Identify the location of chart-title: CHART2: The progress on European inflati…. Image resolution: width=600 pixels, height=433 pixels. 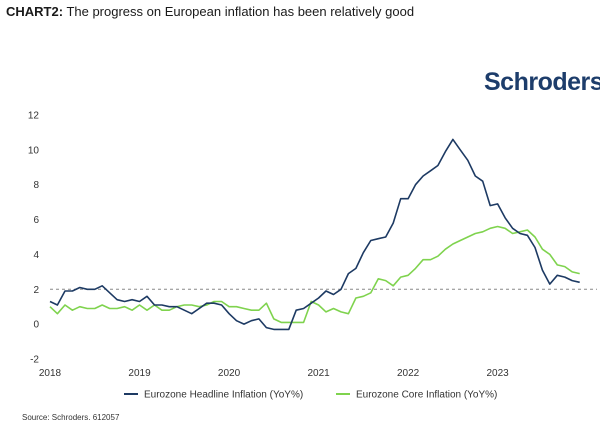
(210, 11).